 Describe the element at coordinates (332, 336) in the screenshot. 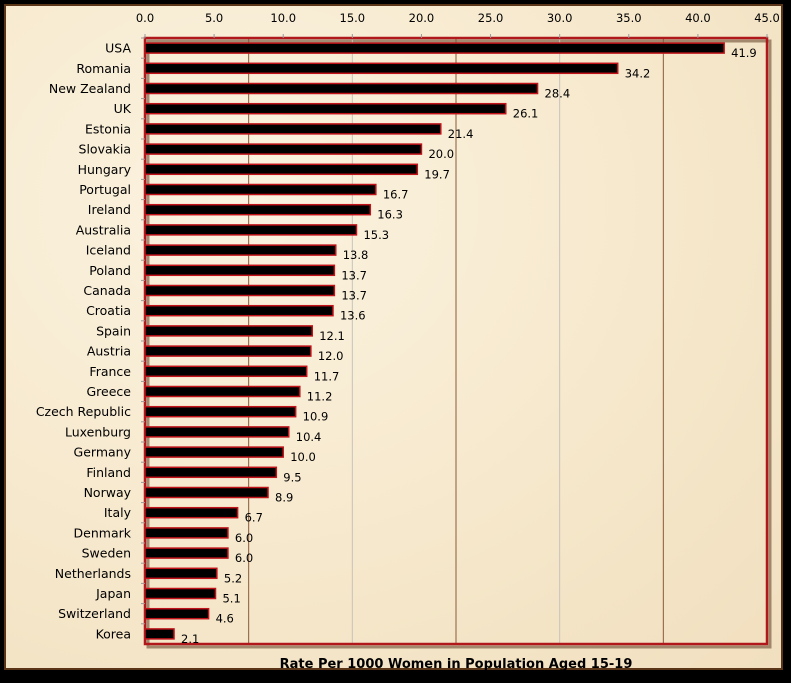

I see `data-label: 12.1` at that location.